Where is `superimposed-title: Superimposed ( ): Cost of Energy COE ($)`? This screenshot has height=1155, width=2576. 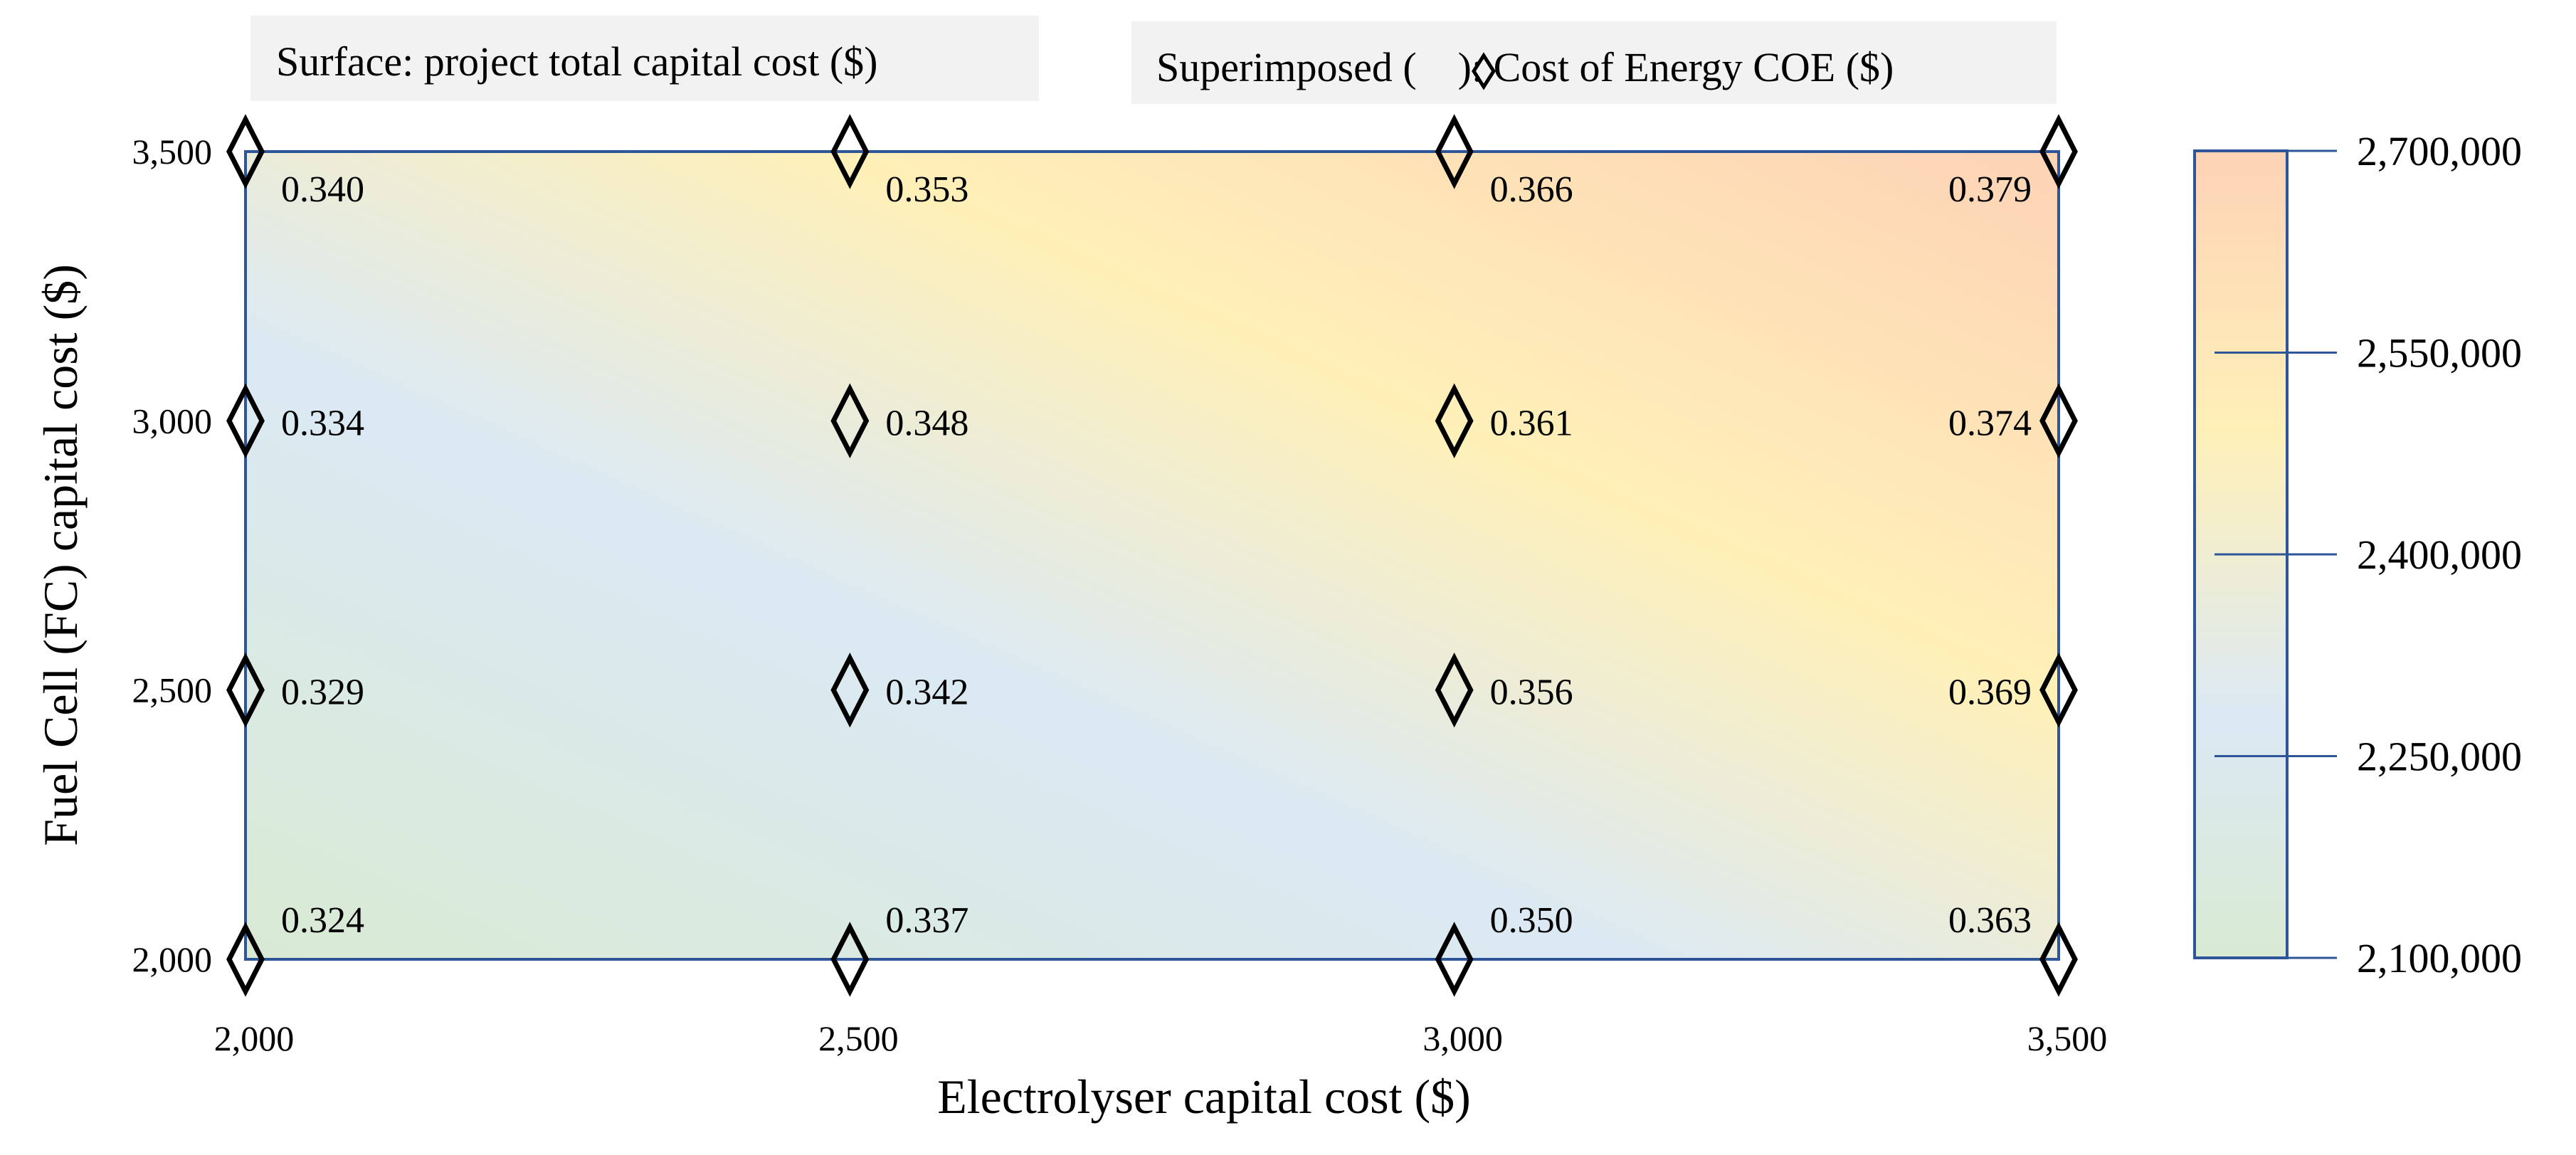
superimposed-title: Superimposed ( ): Cost of Energy COE ($) is located at coordinates (1525, 67).